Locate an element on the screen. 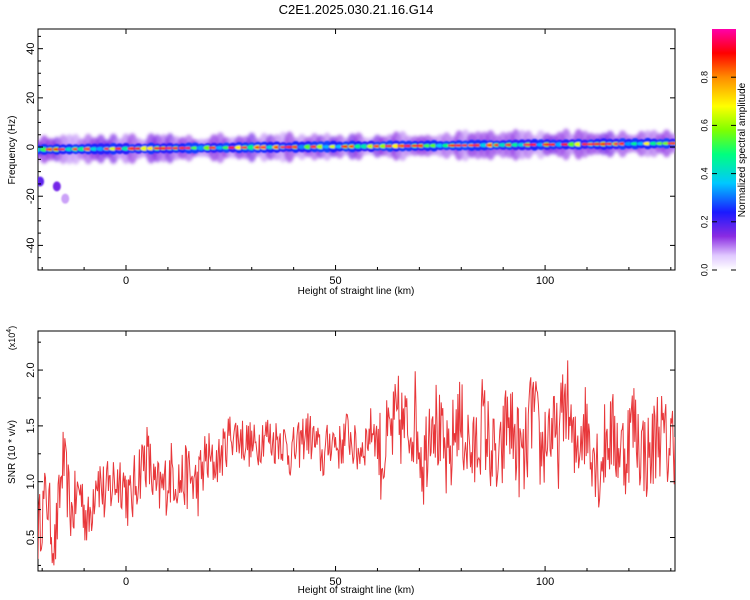 Image resolution: width=750 pixels, height=600 pixels. colorbar-tick-label: 0.2 is located at coordinates (704, 222).